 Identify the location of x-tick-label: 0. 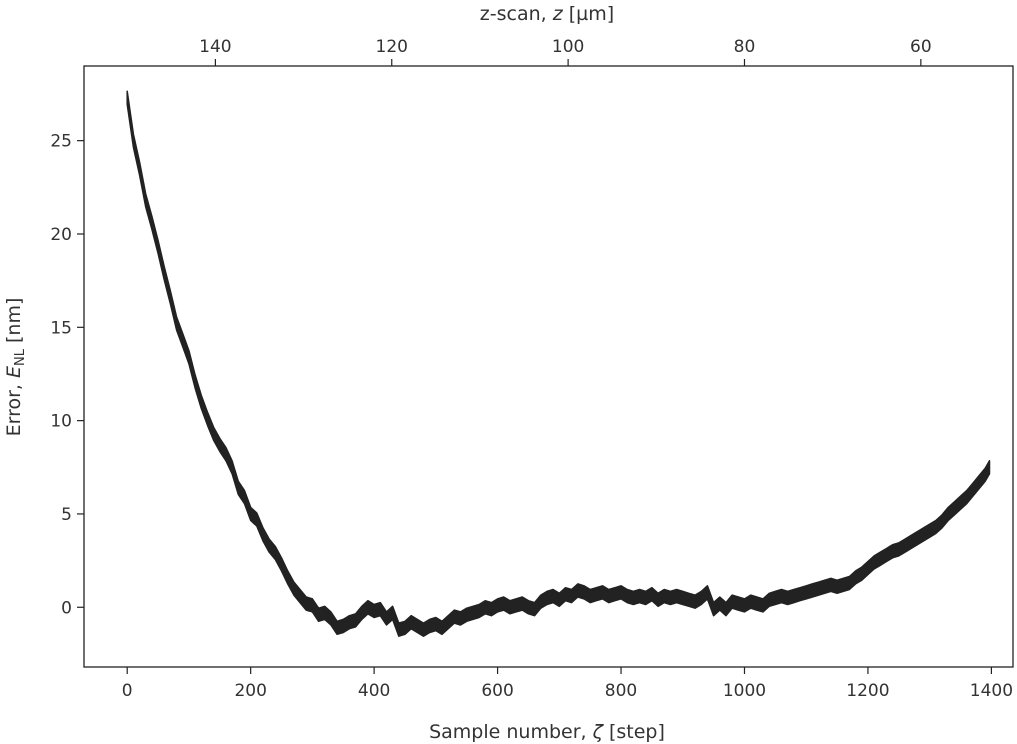
(127, 691).